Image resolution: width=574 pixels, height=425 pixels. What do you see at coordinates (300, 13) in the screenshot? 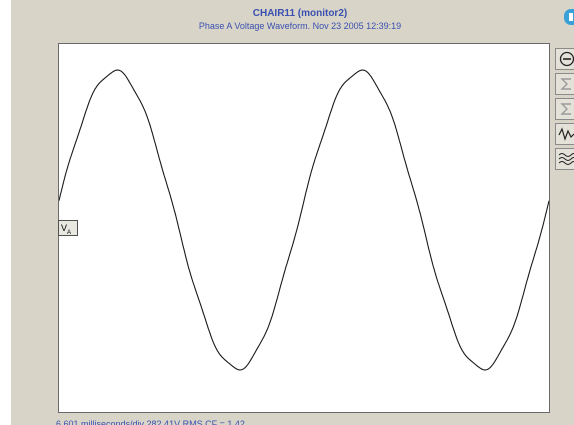
I see `chart-title: CHAIR11 (monitor2)` at bounding box center [300, 13].